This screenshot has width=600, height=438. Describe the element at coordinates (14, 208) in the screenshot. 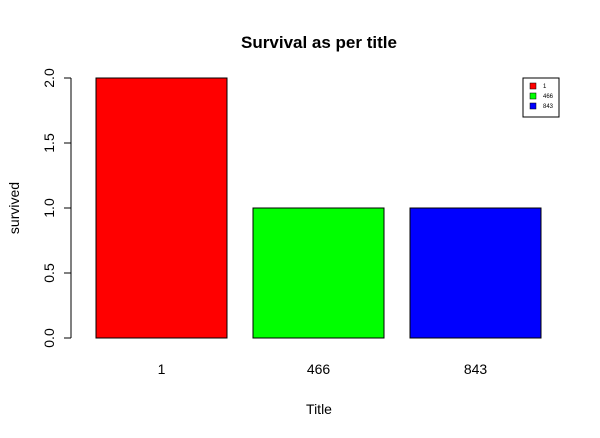

I see `y-axis-label: survived` at that location.